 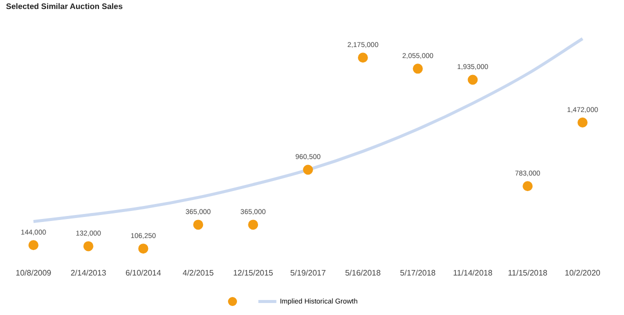 I want to click on x-tick-label: 6/10/2014, so click(x=143, y=273).